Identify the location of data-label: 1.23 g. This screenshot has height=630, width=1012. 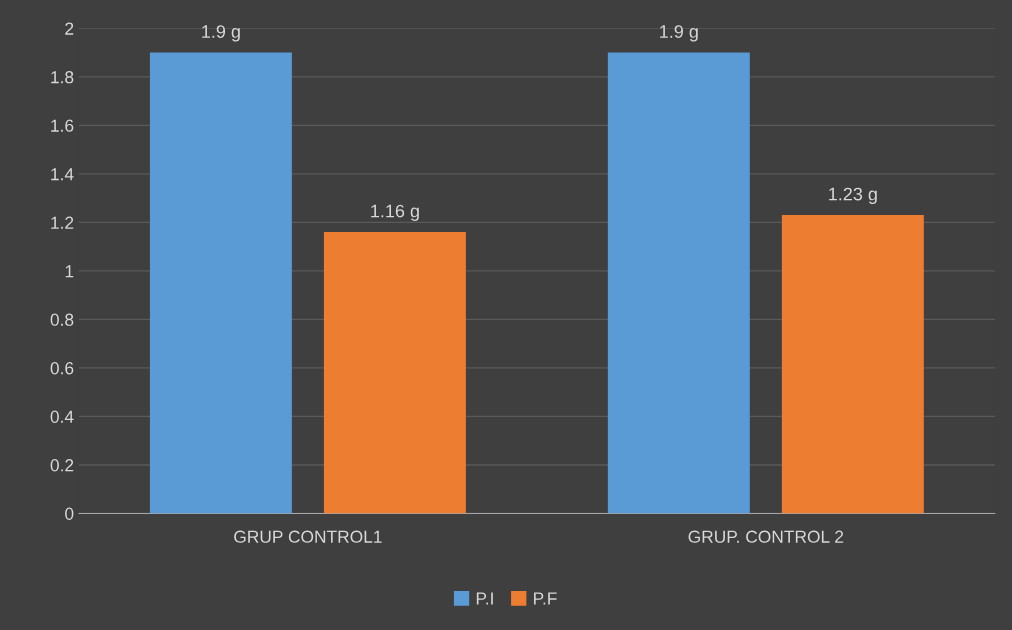
(853, 195).